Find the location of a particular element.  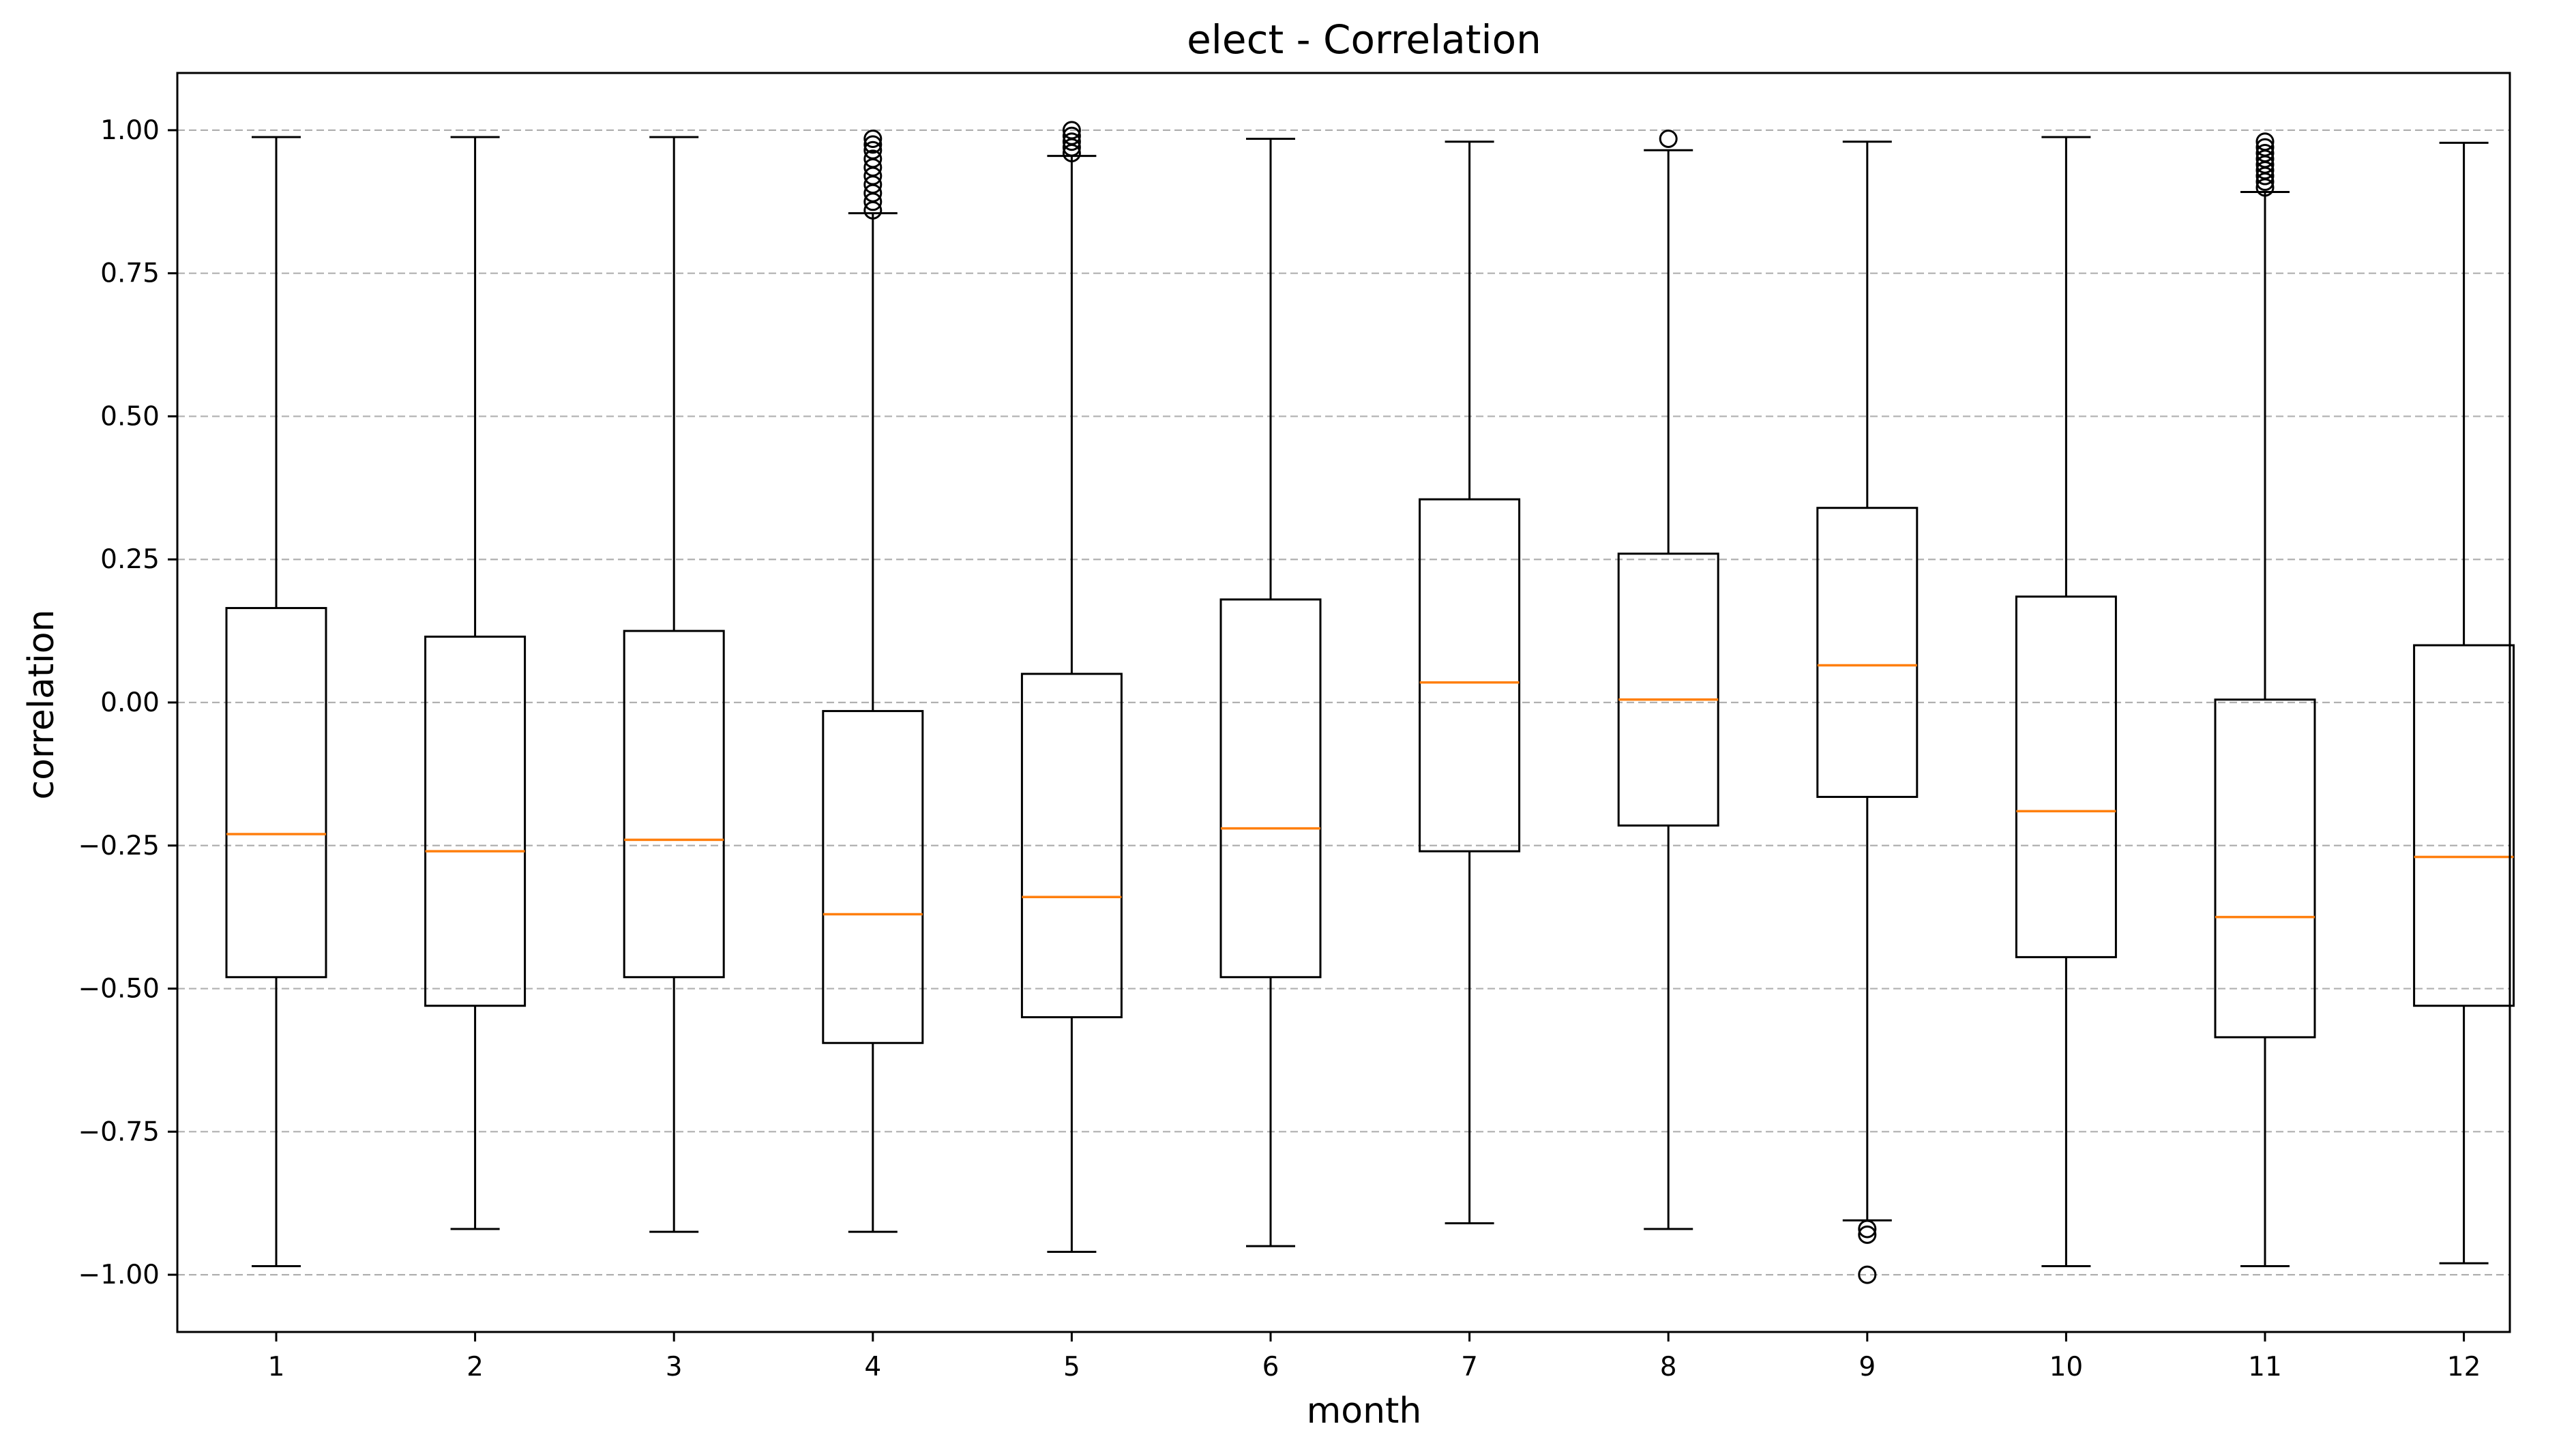

x-tick-label: 3 is located at coordinates (674, 1367).